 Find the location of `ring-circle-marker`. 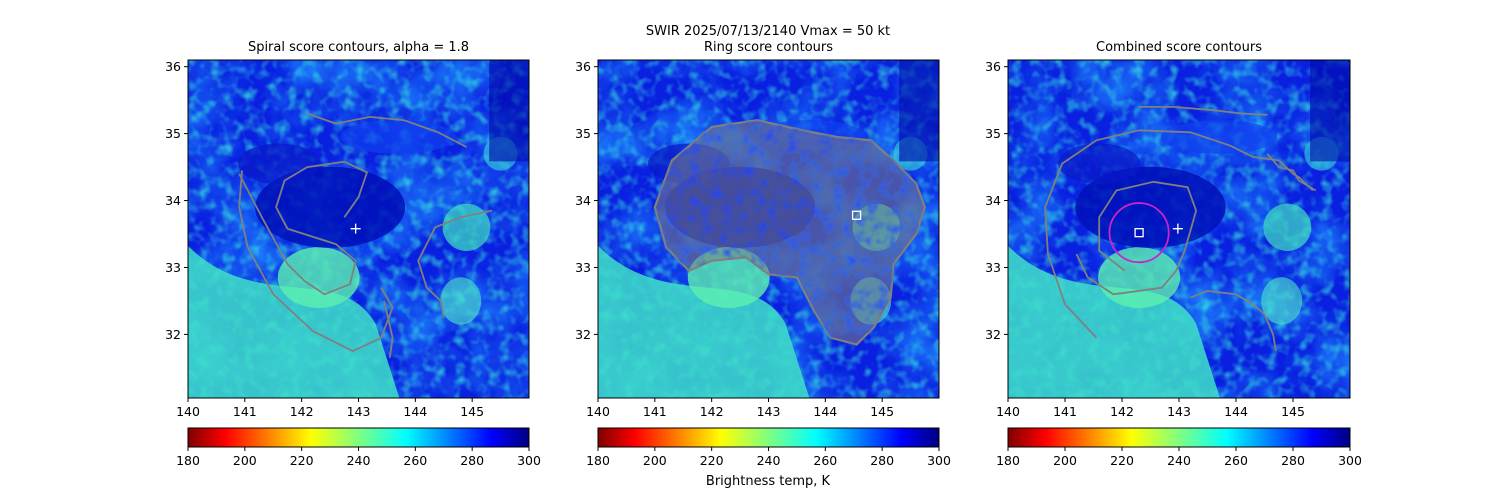

ring-circle-marker is located at coordinates (1139, 233).